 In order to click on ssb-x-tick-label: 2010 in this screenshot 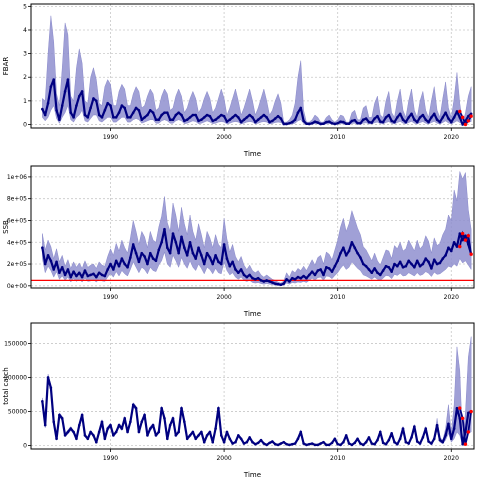, I will do `click(337, 297)`.